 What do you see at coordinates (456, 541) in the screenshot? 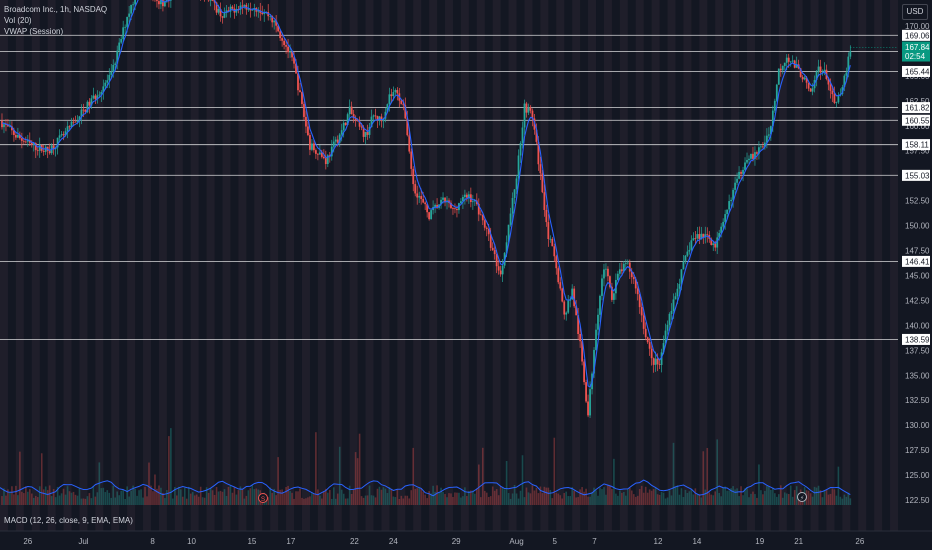
I see `time-tick-label: 29` at bounding box center [456, 541].